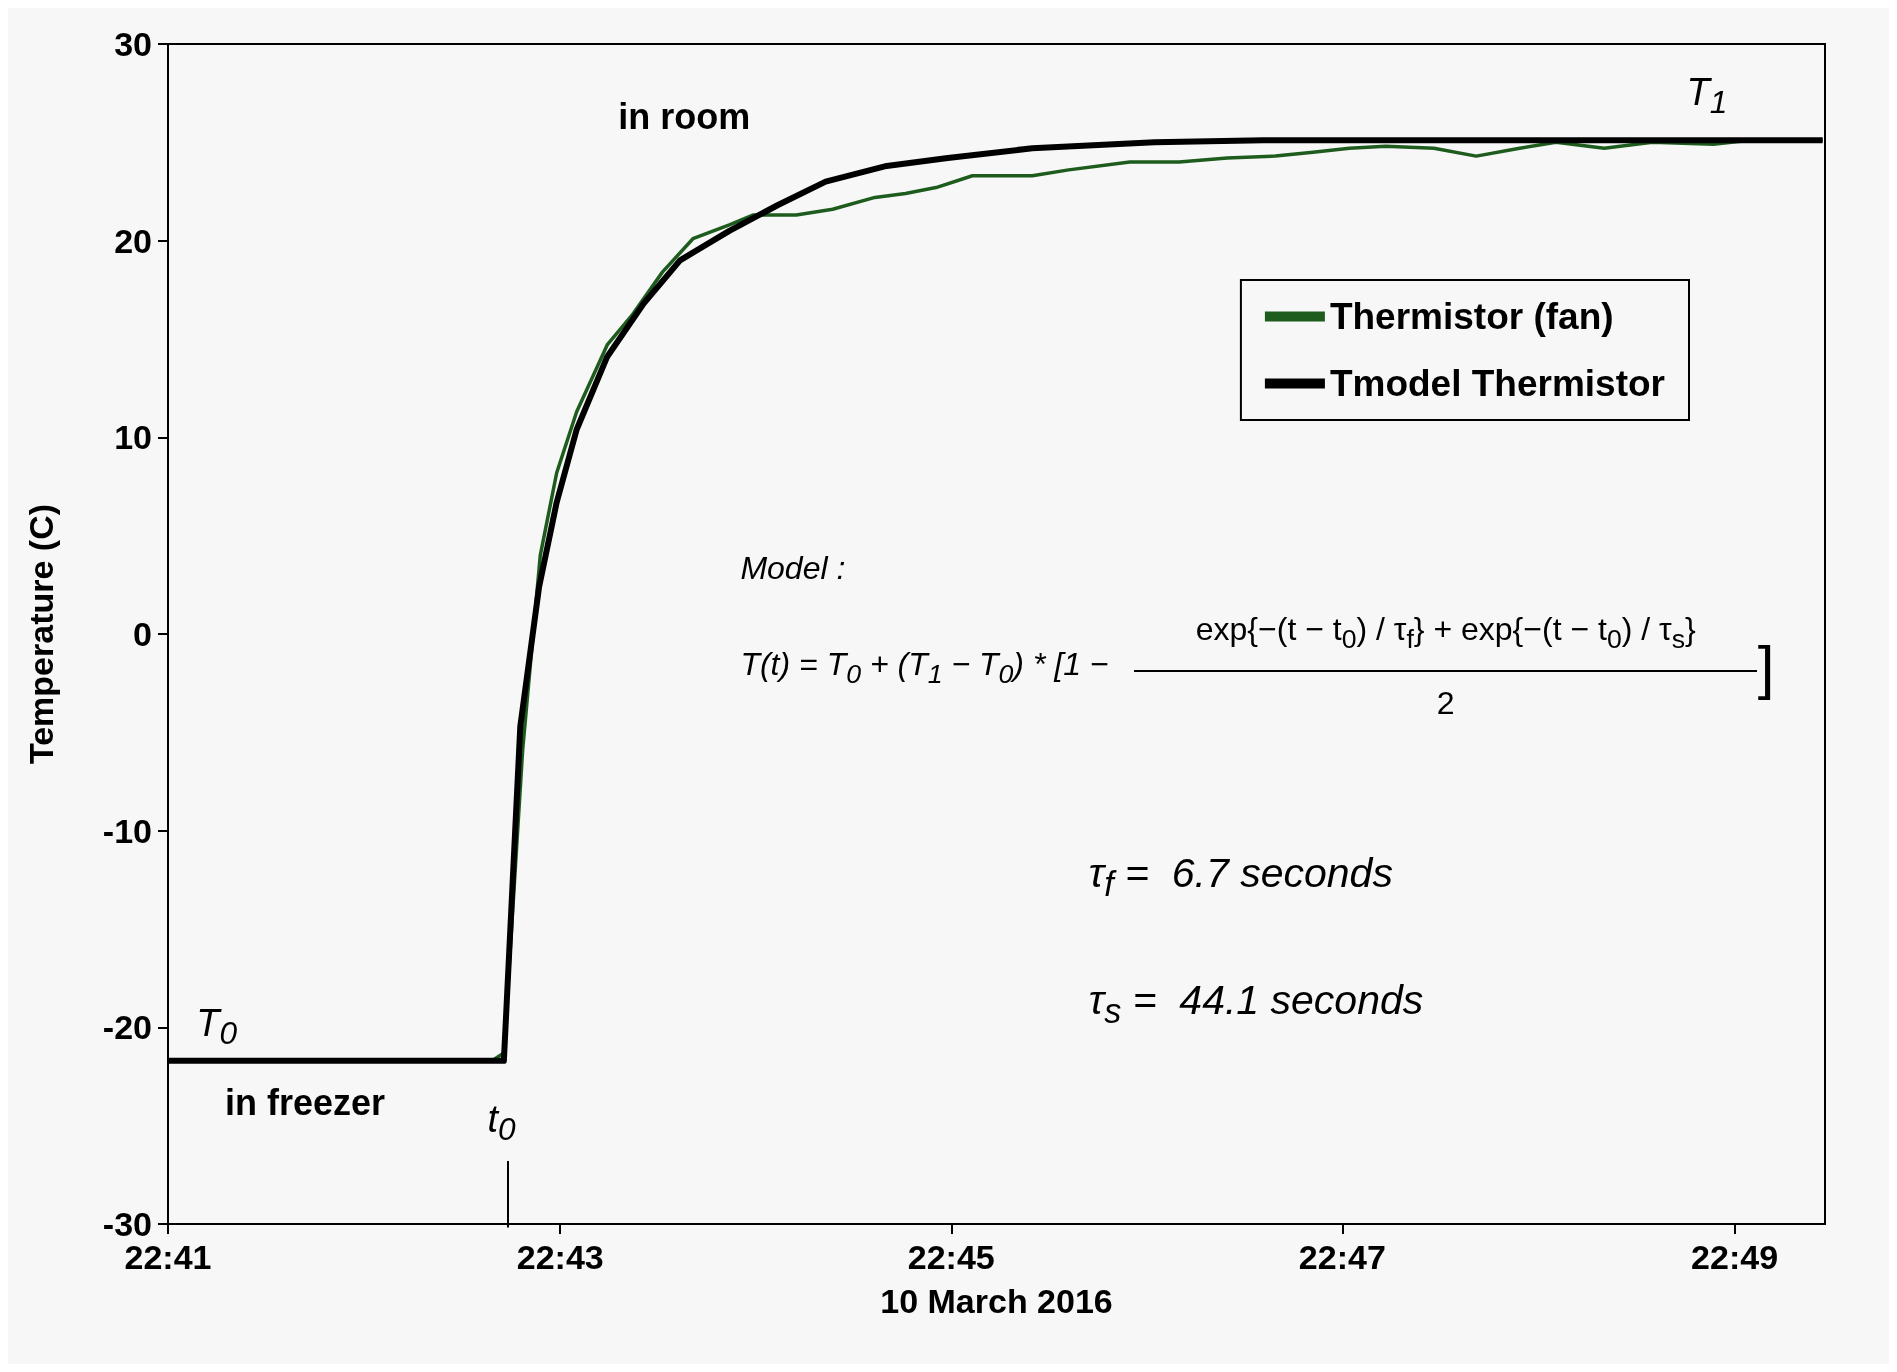  I want to click on y-tick-label: 10, so click(133, 437).